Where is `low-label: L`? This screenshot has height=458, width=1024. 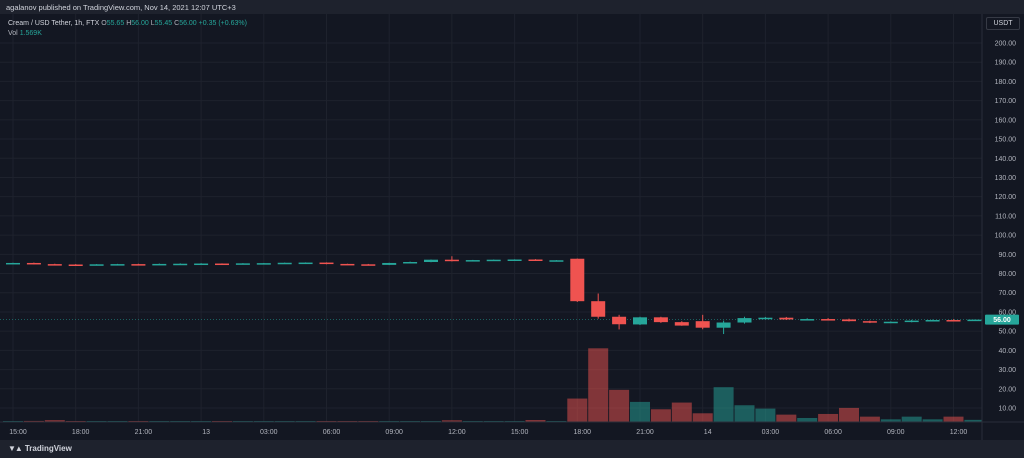 low-label: L is located at coordinates (152, 23).